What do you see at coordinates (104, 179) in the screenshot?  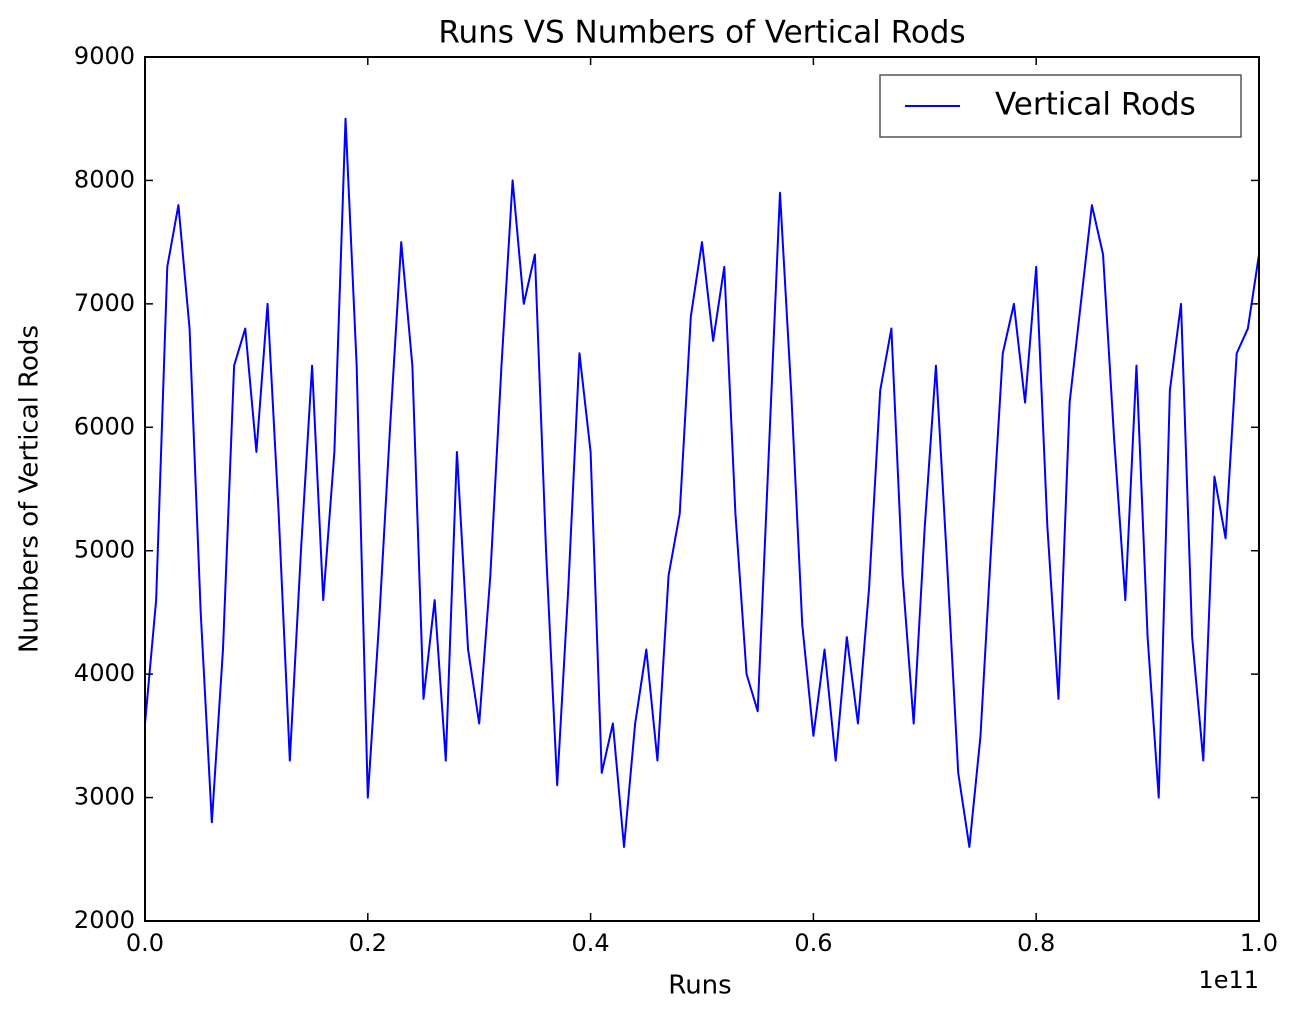 I see `y-tick-label: 8000` at bounding box center [104, 179].